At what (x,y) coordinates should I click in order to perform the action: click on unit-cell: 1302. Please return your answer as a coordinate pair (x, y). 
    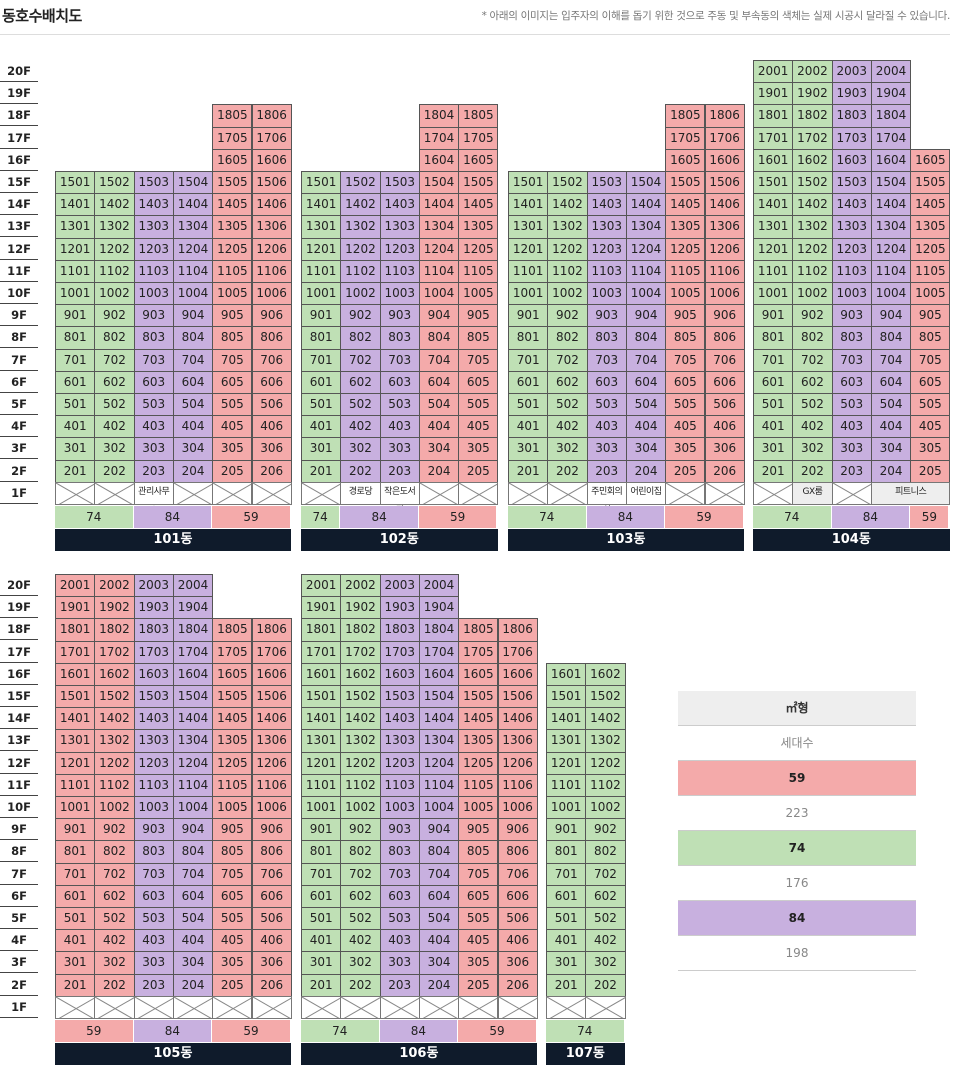
    Looking at the image, I should click on (812, 227).